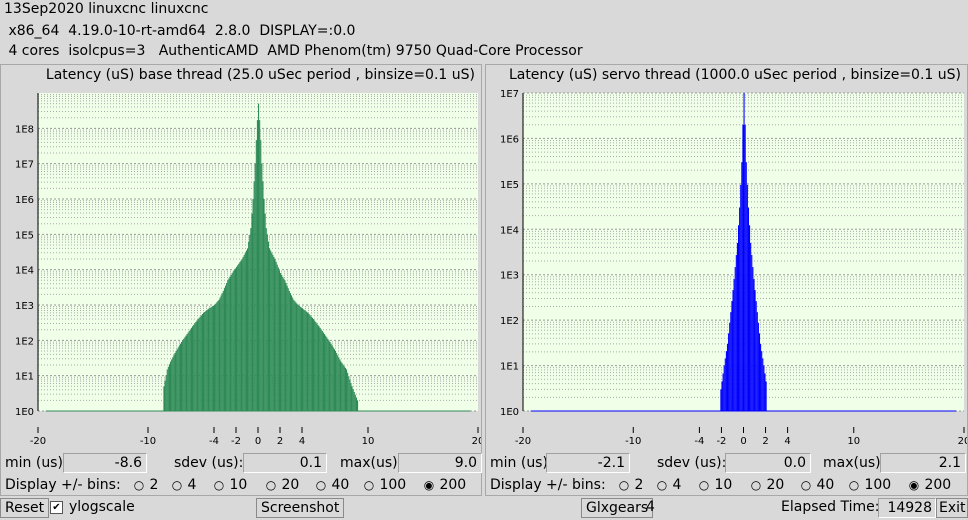 Image resolution: width=968 pixels, height=520 pixels. I want to click on y-tick-label: 1E1, so click(24, 377).